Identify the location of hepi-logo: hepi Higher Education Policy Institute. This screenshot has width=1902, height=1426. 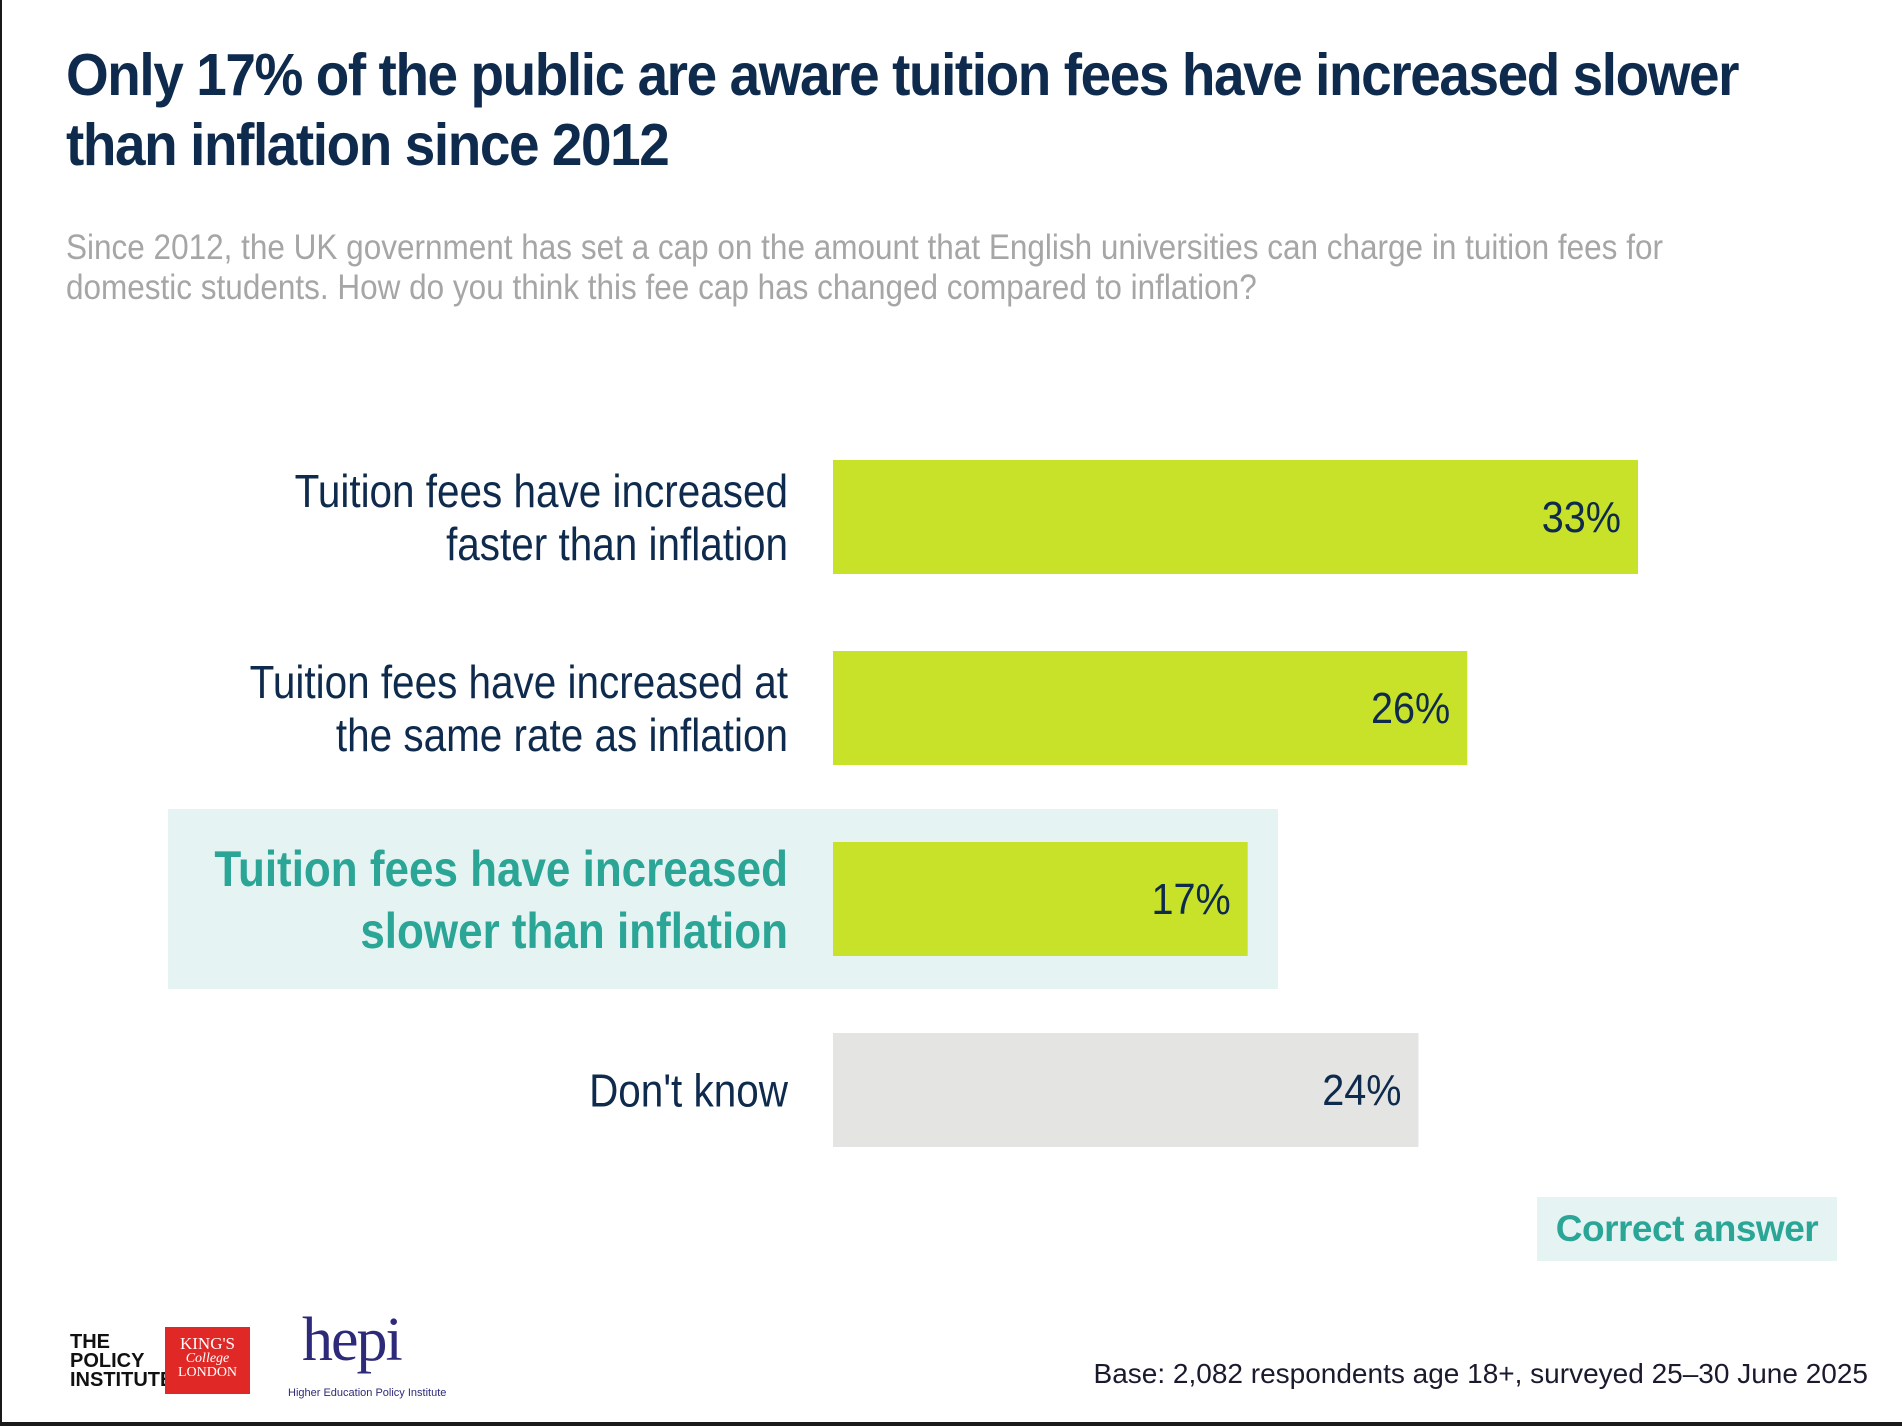
(366, 1355).